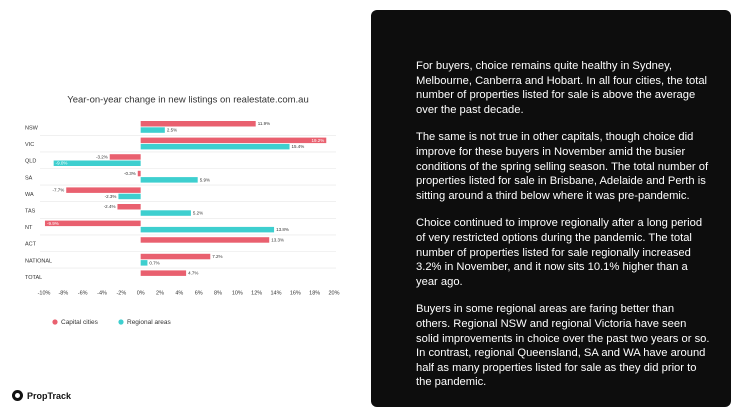  Describe the element at coordinates (264, 123) in the screenshot. I see `data-label: 11.9%` at that location.